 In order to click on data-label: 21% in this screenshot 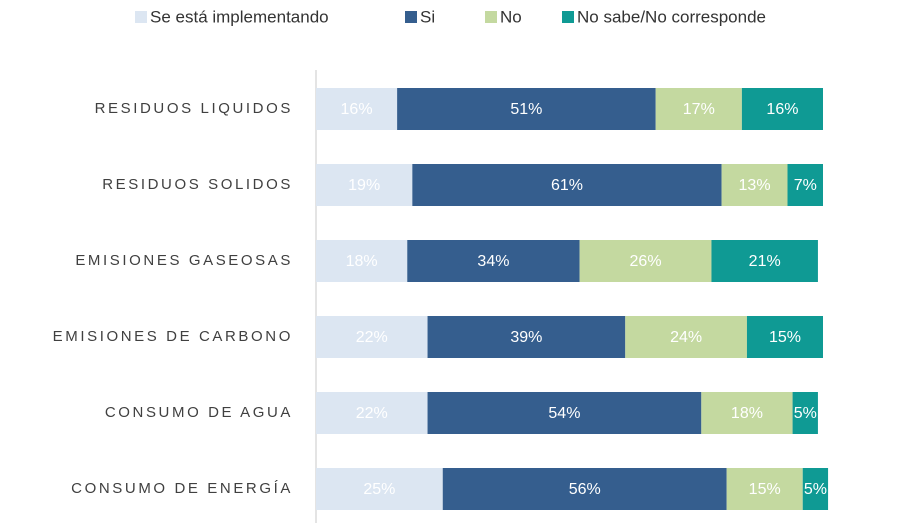, I will do `click(765, 261)`.